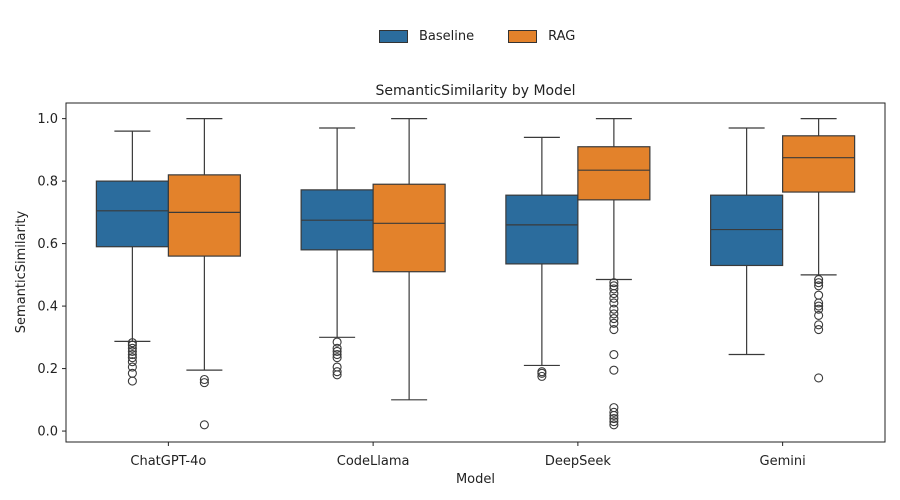 This screenshot has height=500, width=900. What do you see at coordinates (494, 36) in the screenshot?
I see `legend: Baseline RAG` at bounding box center [494, 36].